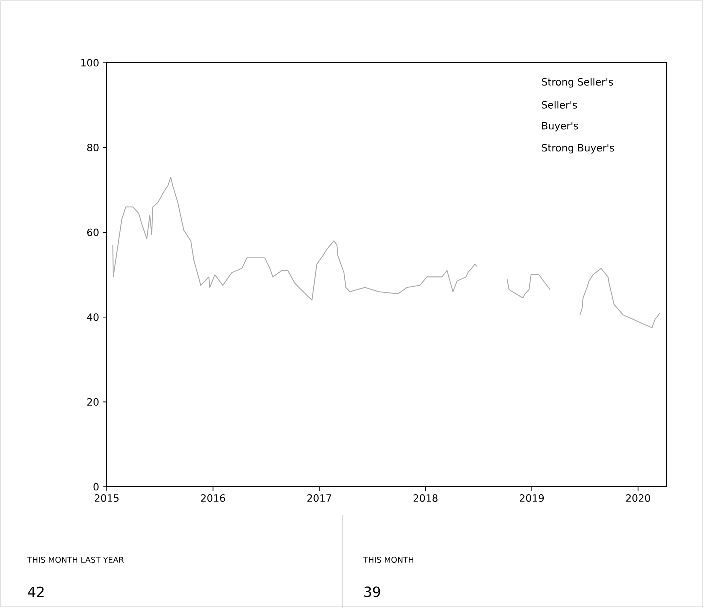 Image resolution: width=704 pixels, height=608 pixels. Describe the element at coordinates (93, 318) in the screenshot. I see `y-tick-label: 40` at that location.